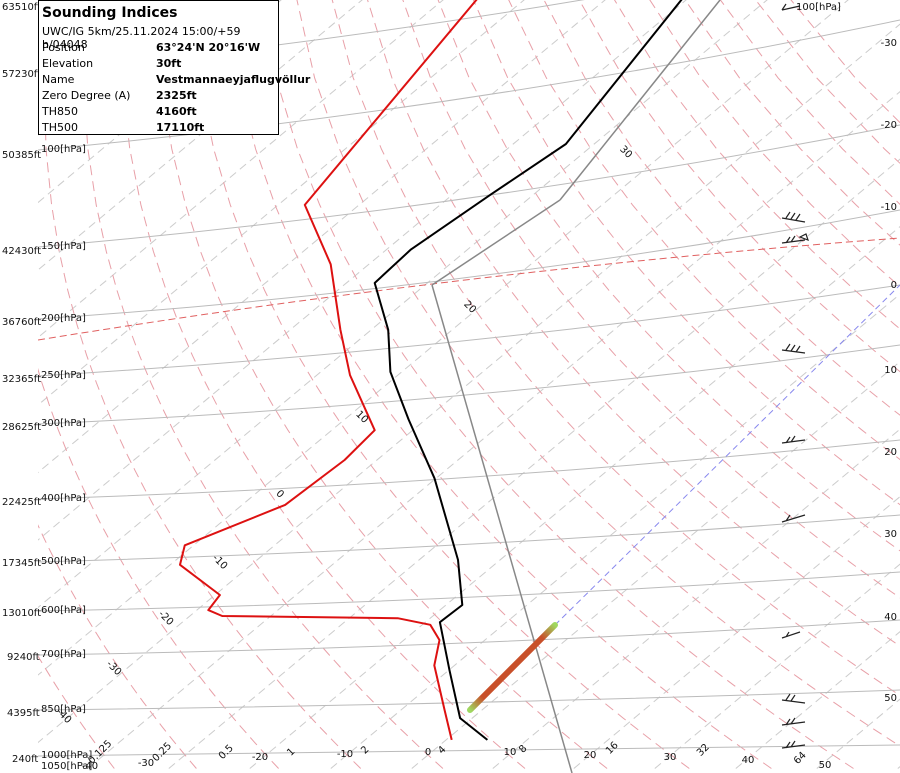  What do you see at coordinates (590, 755) in the screenshot?
I see `bottom-label: 20` at bounding box center [590, 755].